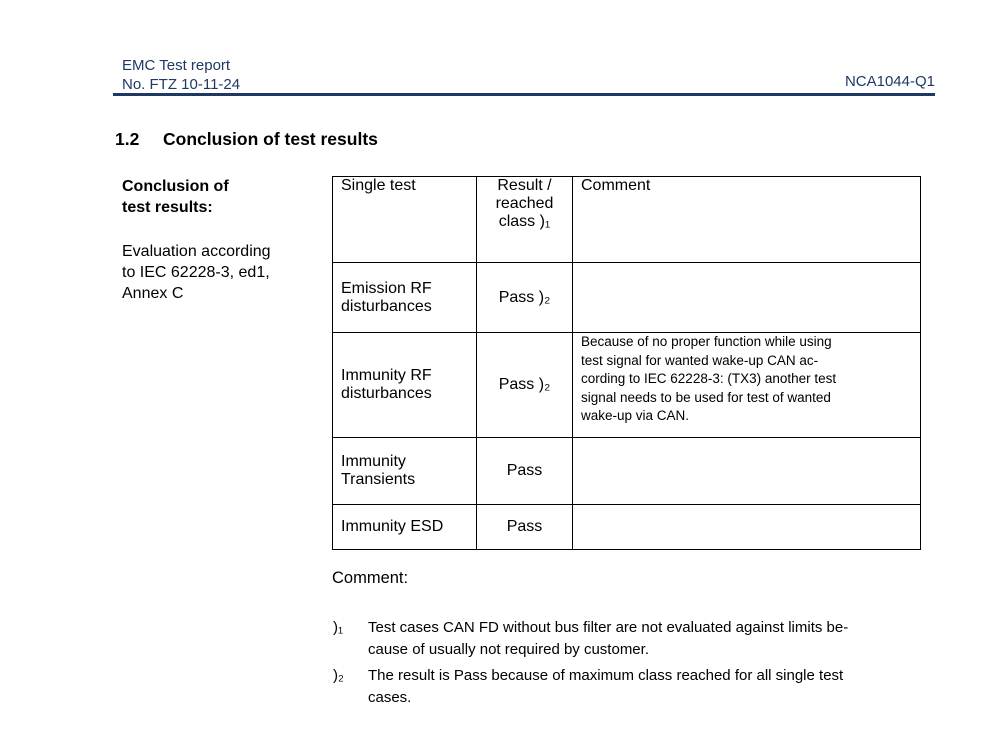 This screenshot has width=990, height=731. What do you see at coordinates (338, 627) in the screenshot?
I see `footnote-1-marker: )₁` at bounding box center [338, 627].